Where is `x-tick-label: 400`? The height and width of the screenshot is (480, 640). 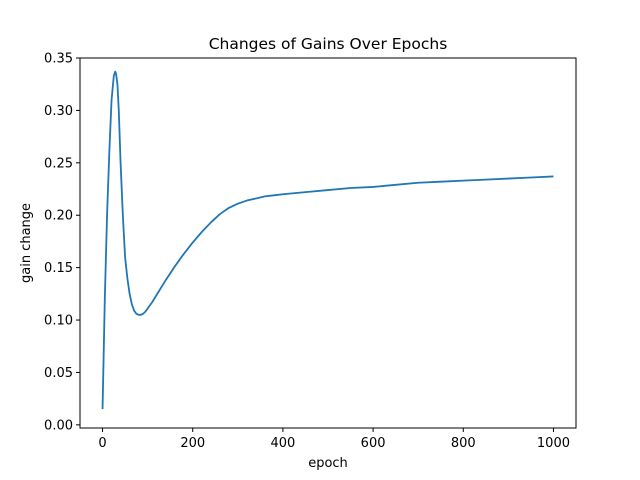 x-tick-label: 400 is located at coordinates (282, 443).